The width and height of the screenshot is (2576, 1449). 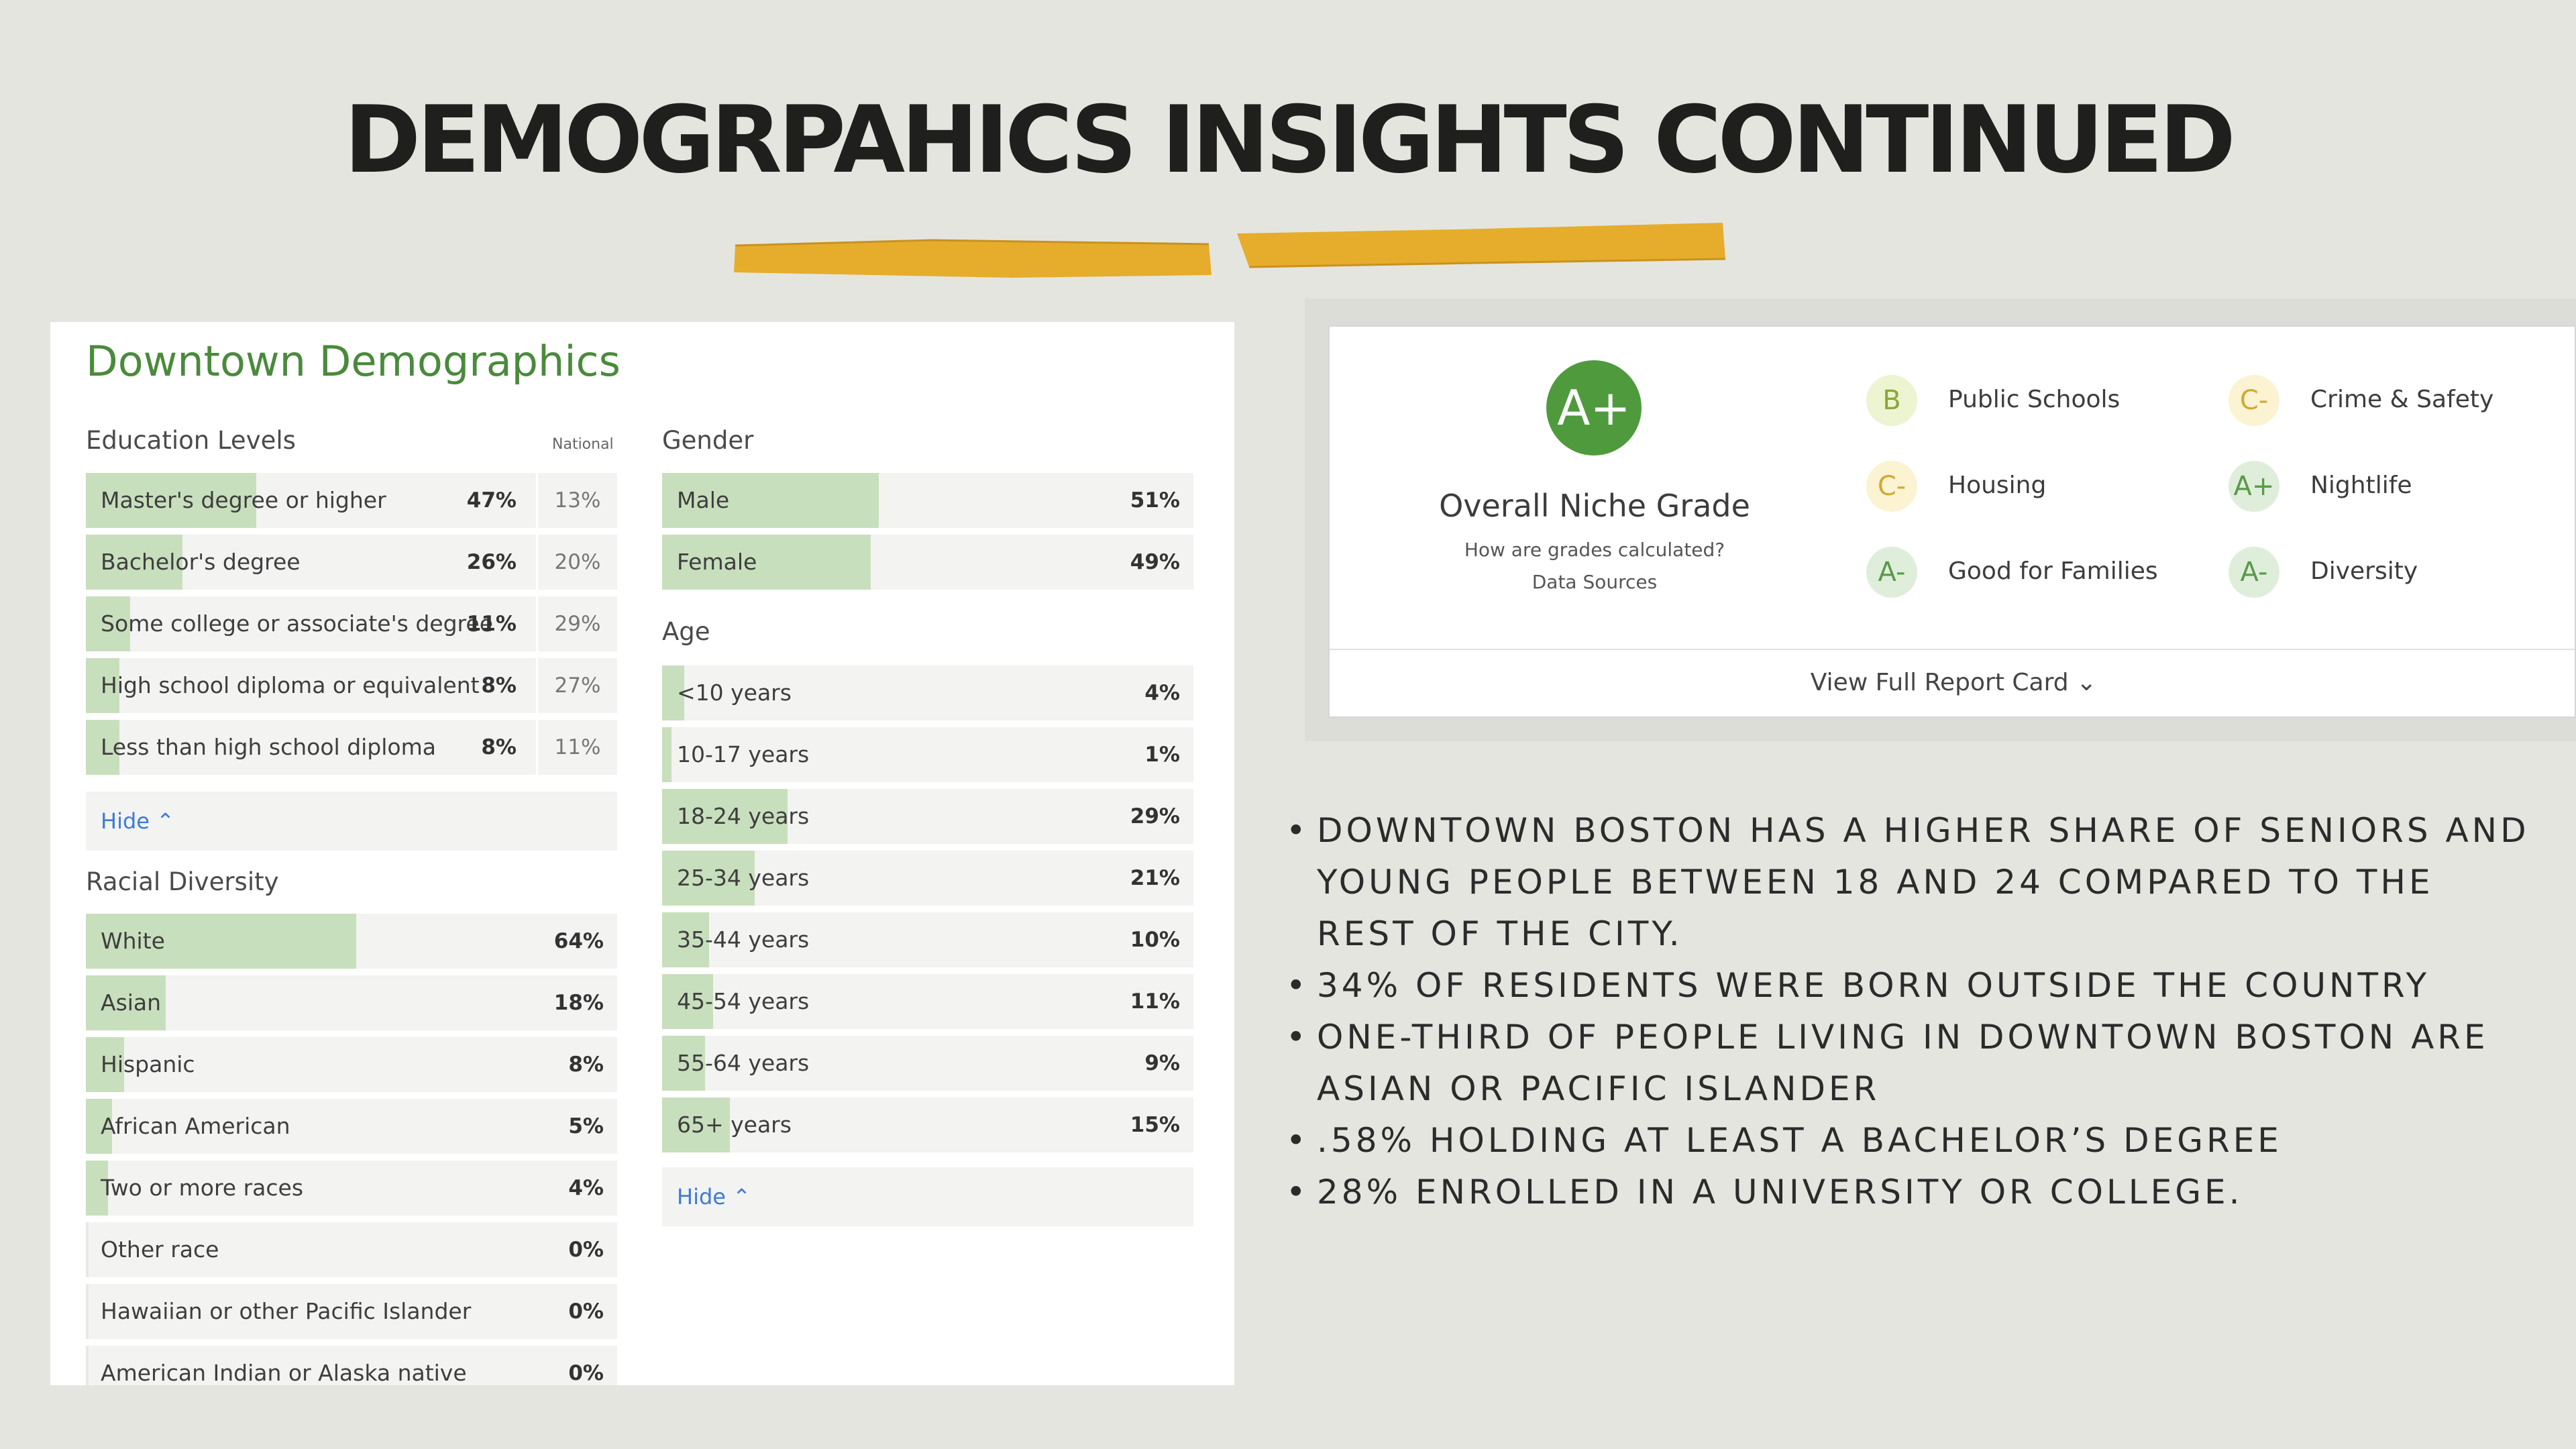 What do you see at coordinates (1289, 140) in the screenshot?
I see `slide-title: DEMOGRPAHICS INSIGHTS CONTINUED` at bounding box center [1289, 140].